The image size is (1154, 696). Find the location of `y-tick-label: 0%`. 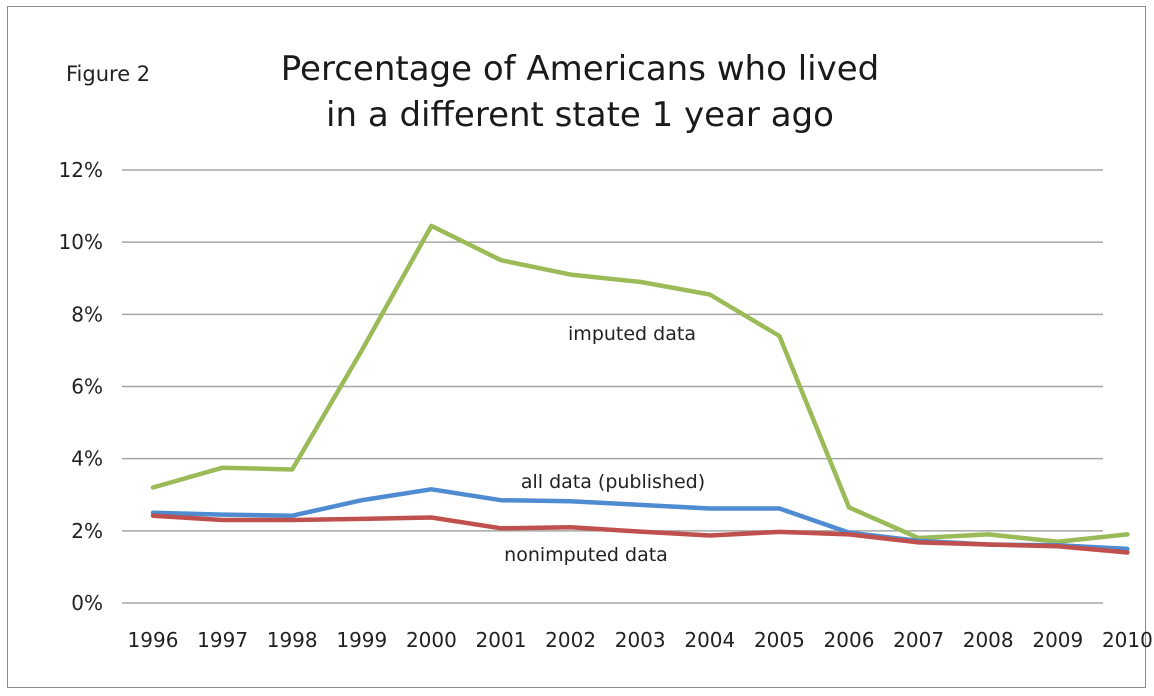

y-tick-label: 0% is located at coordinates (87, 603).